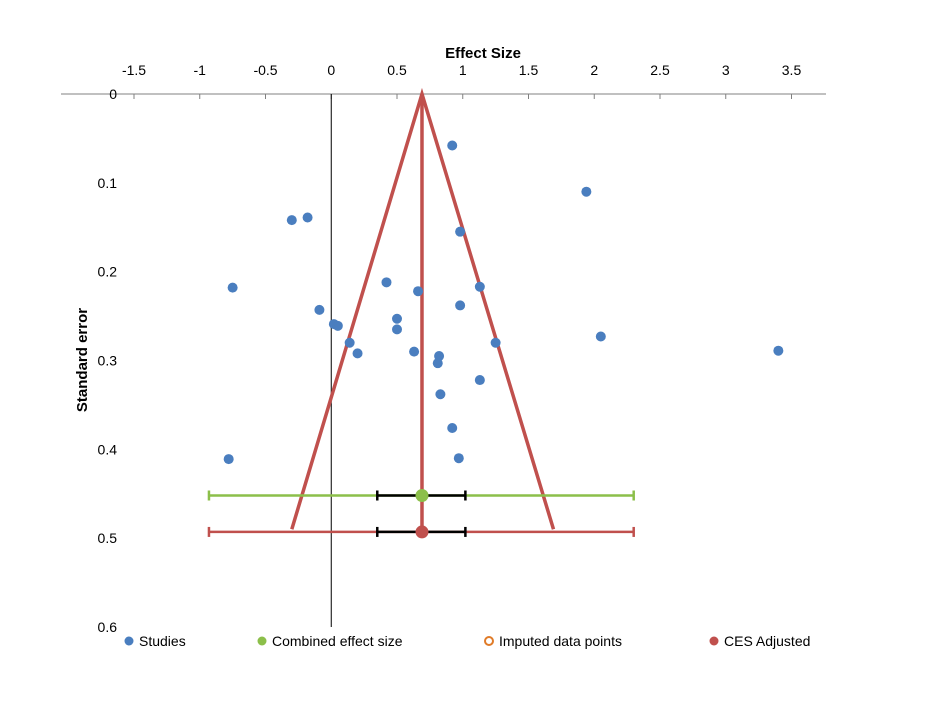 Image resolution: width=933 pixels, height=707 pixels. I want to click on x-tick-label: 2, so click(594, 70).